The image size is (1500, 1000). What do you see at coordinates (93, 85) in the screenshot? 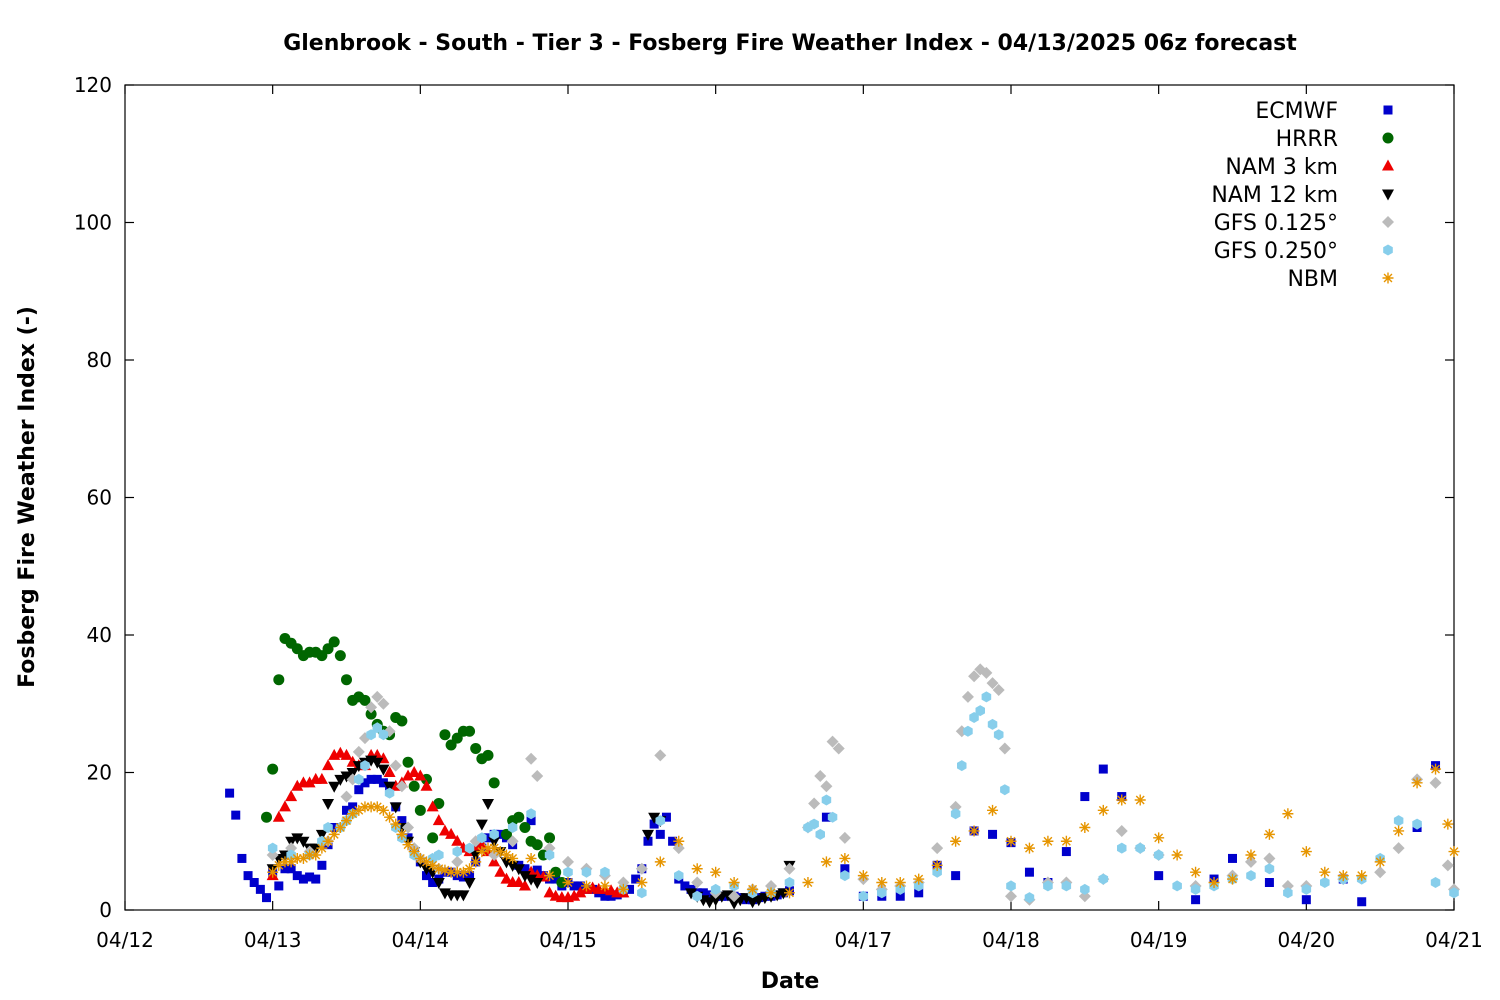
I see `y-tick-label: 120` at bounding box center [93, 85].